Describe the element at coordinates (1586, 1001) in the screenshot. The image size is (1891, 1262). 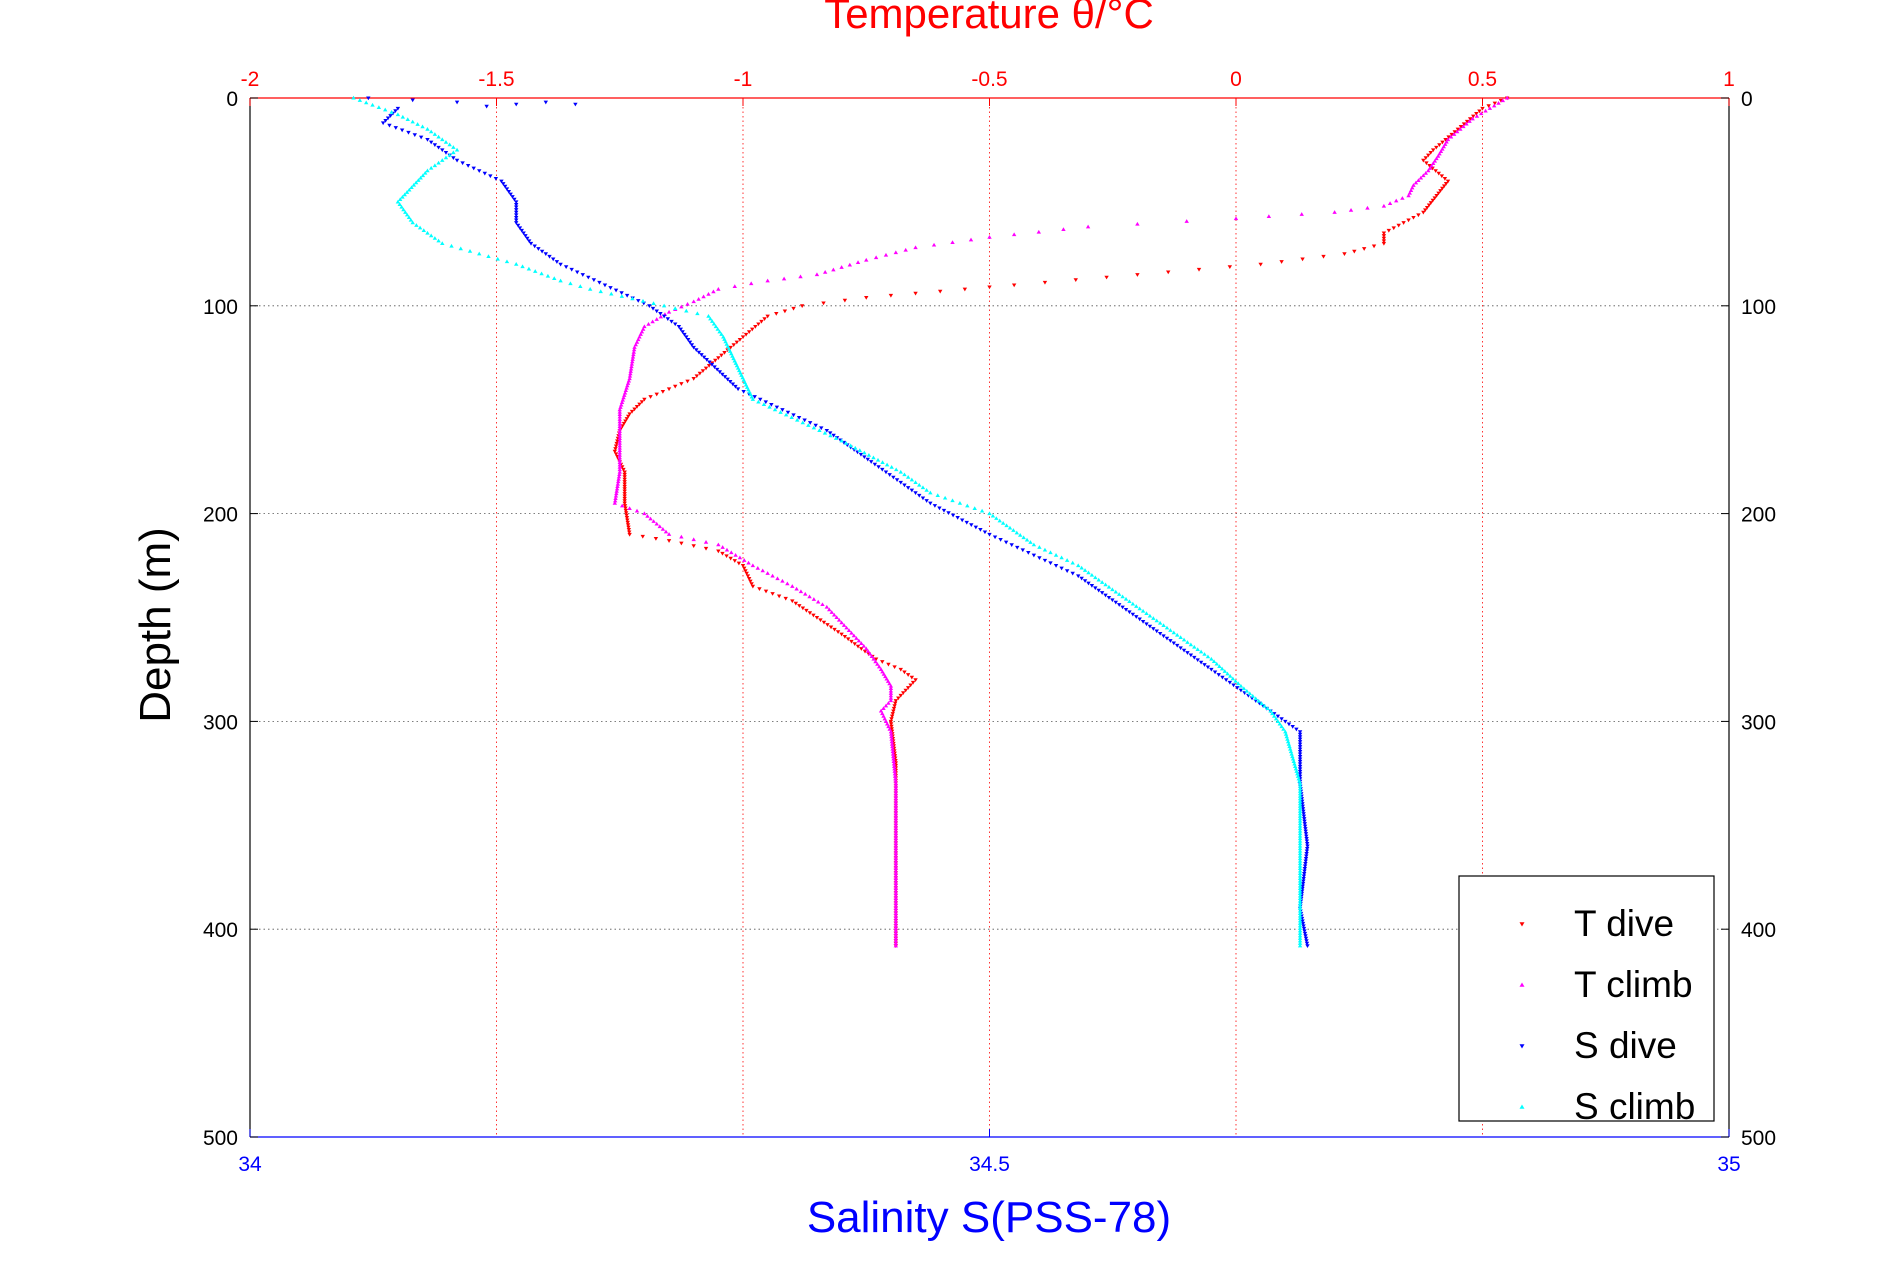
I see `legend: T dive T climb S dive S climb` at that location.